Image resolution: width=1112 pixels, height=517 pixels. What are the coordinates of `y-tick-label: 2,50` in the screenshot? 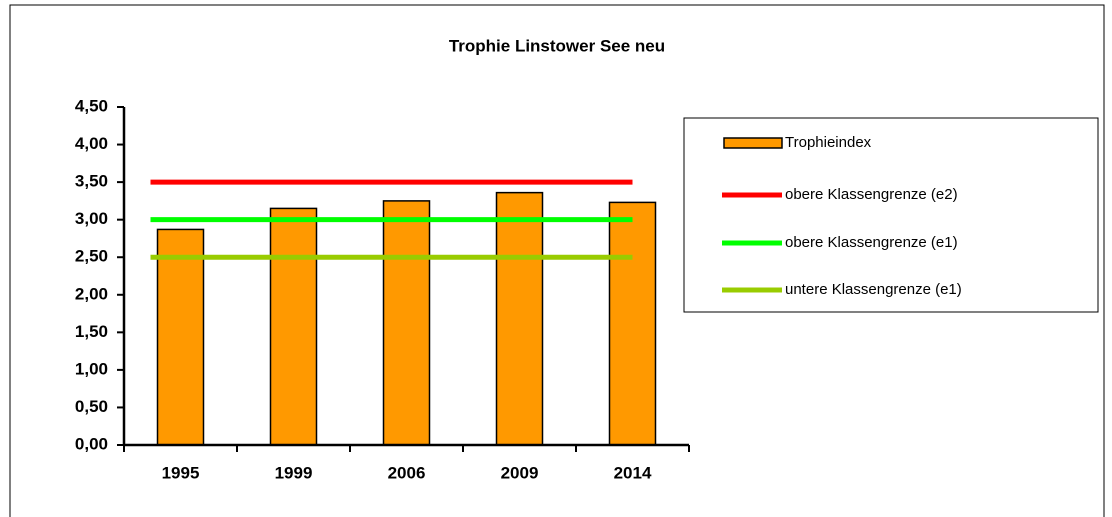 It's located at (91, 256).